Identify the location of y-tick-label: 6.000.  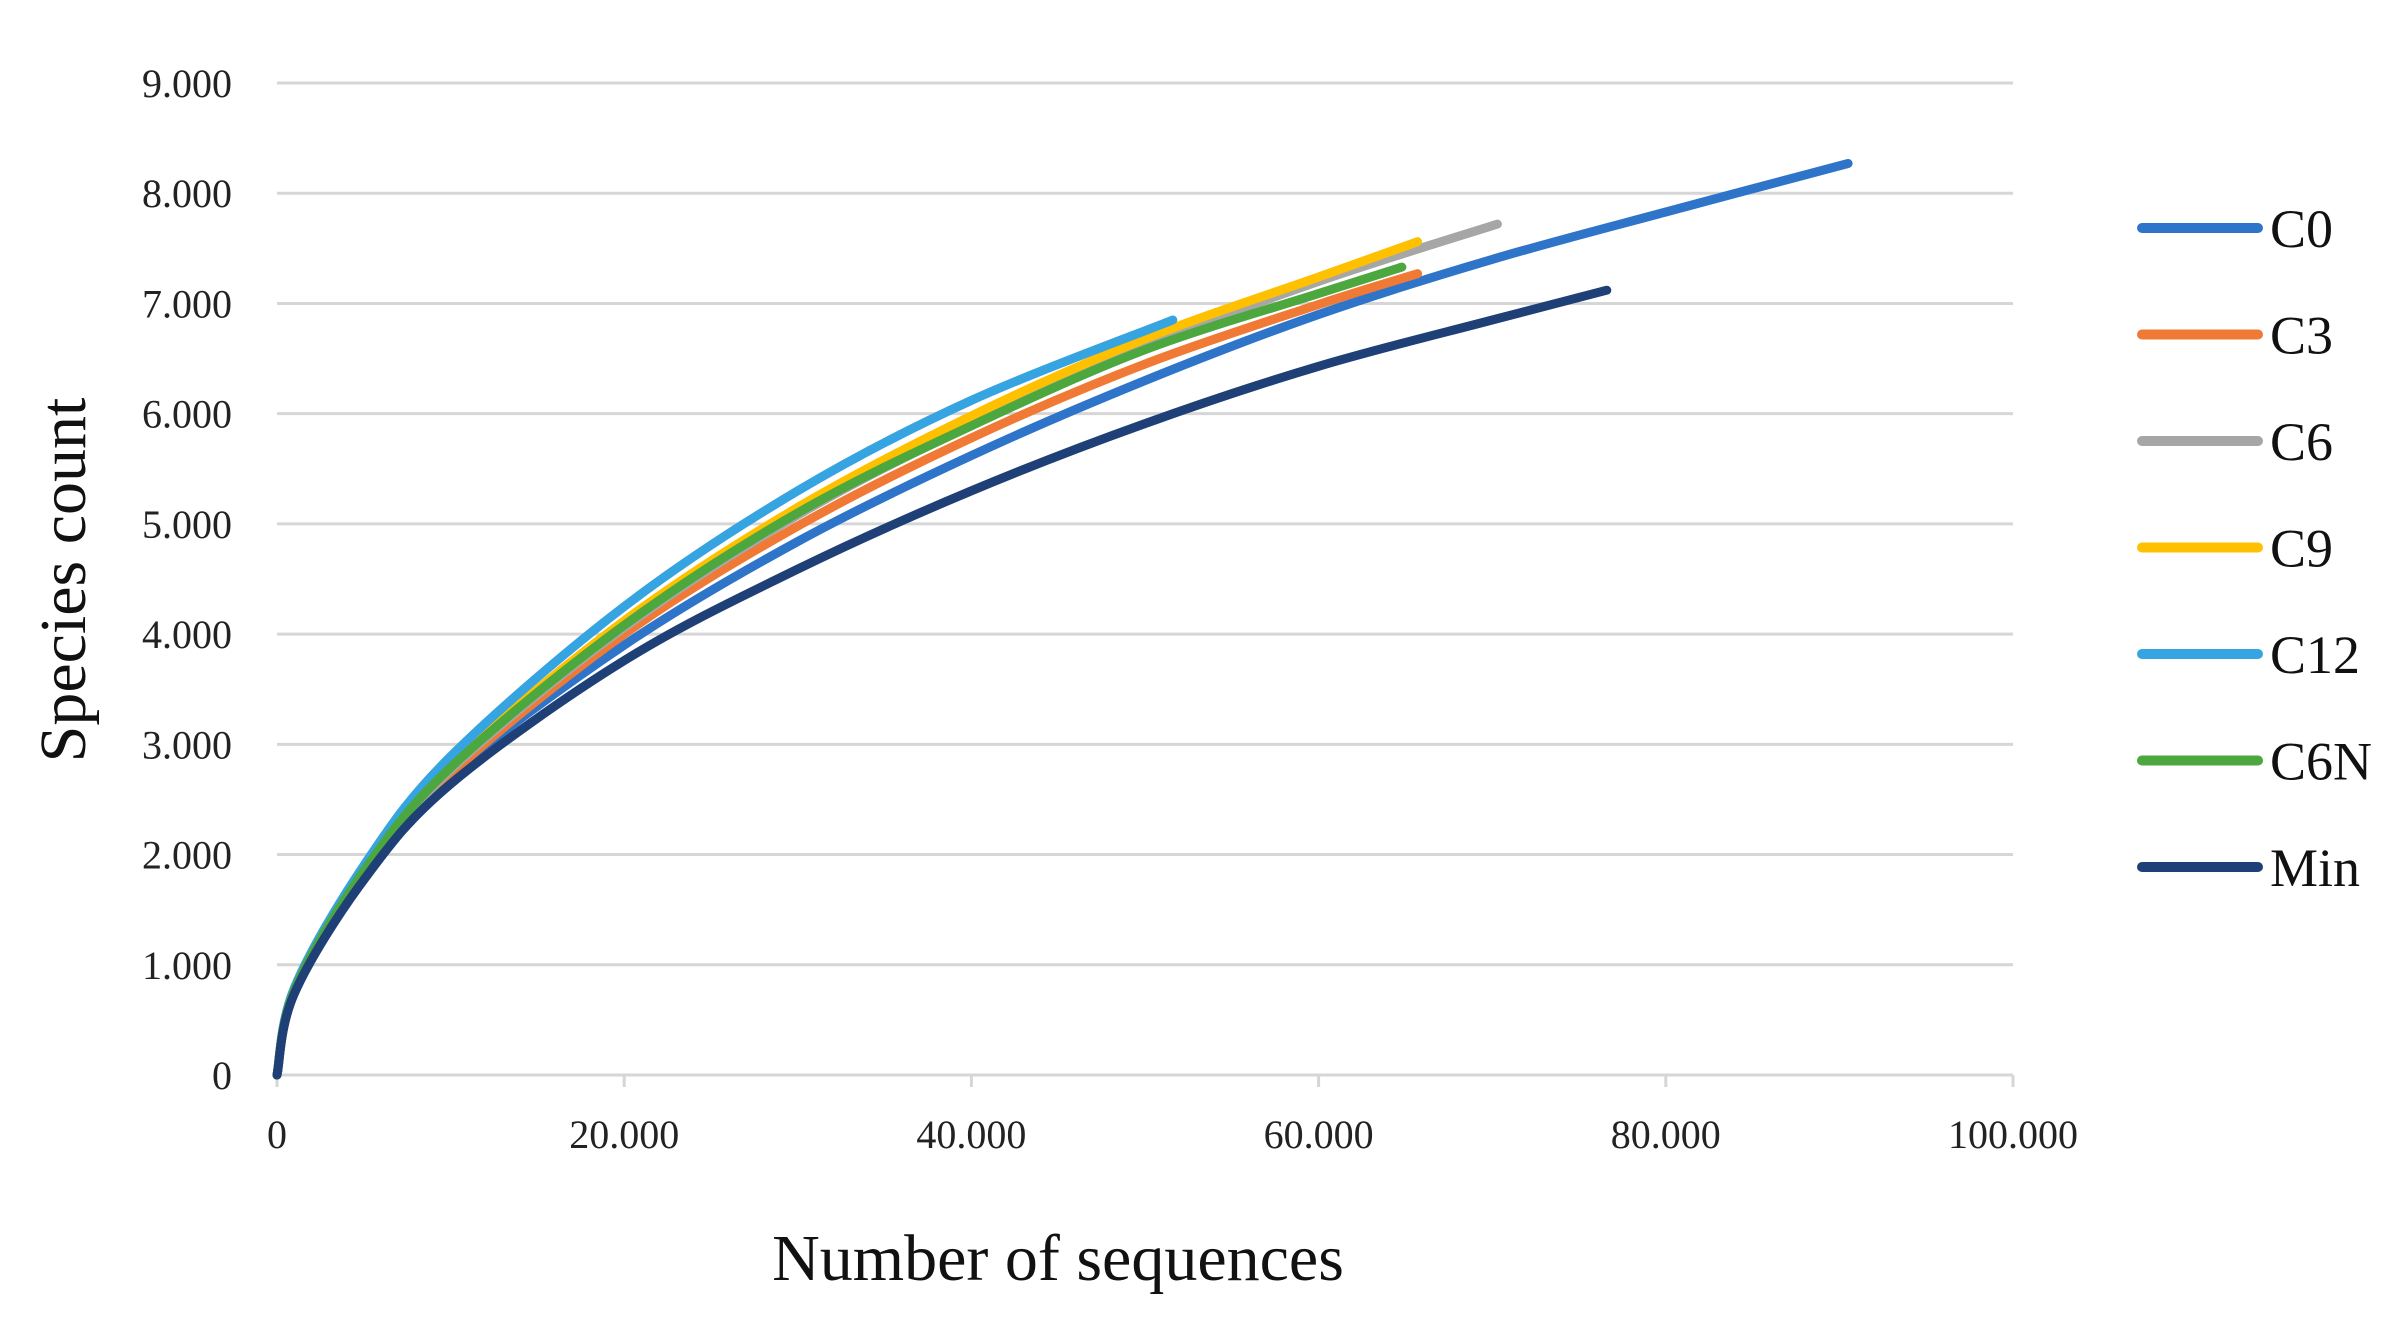
(187, 414).